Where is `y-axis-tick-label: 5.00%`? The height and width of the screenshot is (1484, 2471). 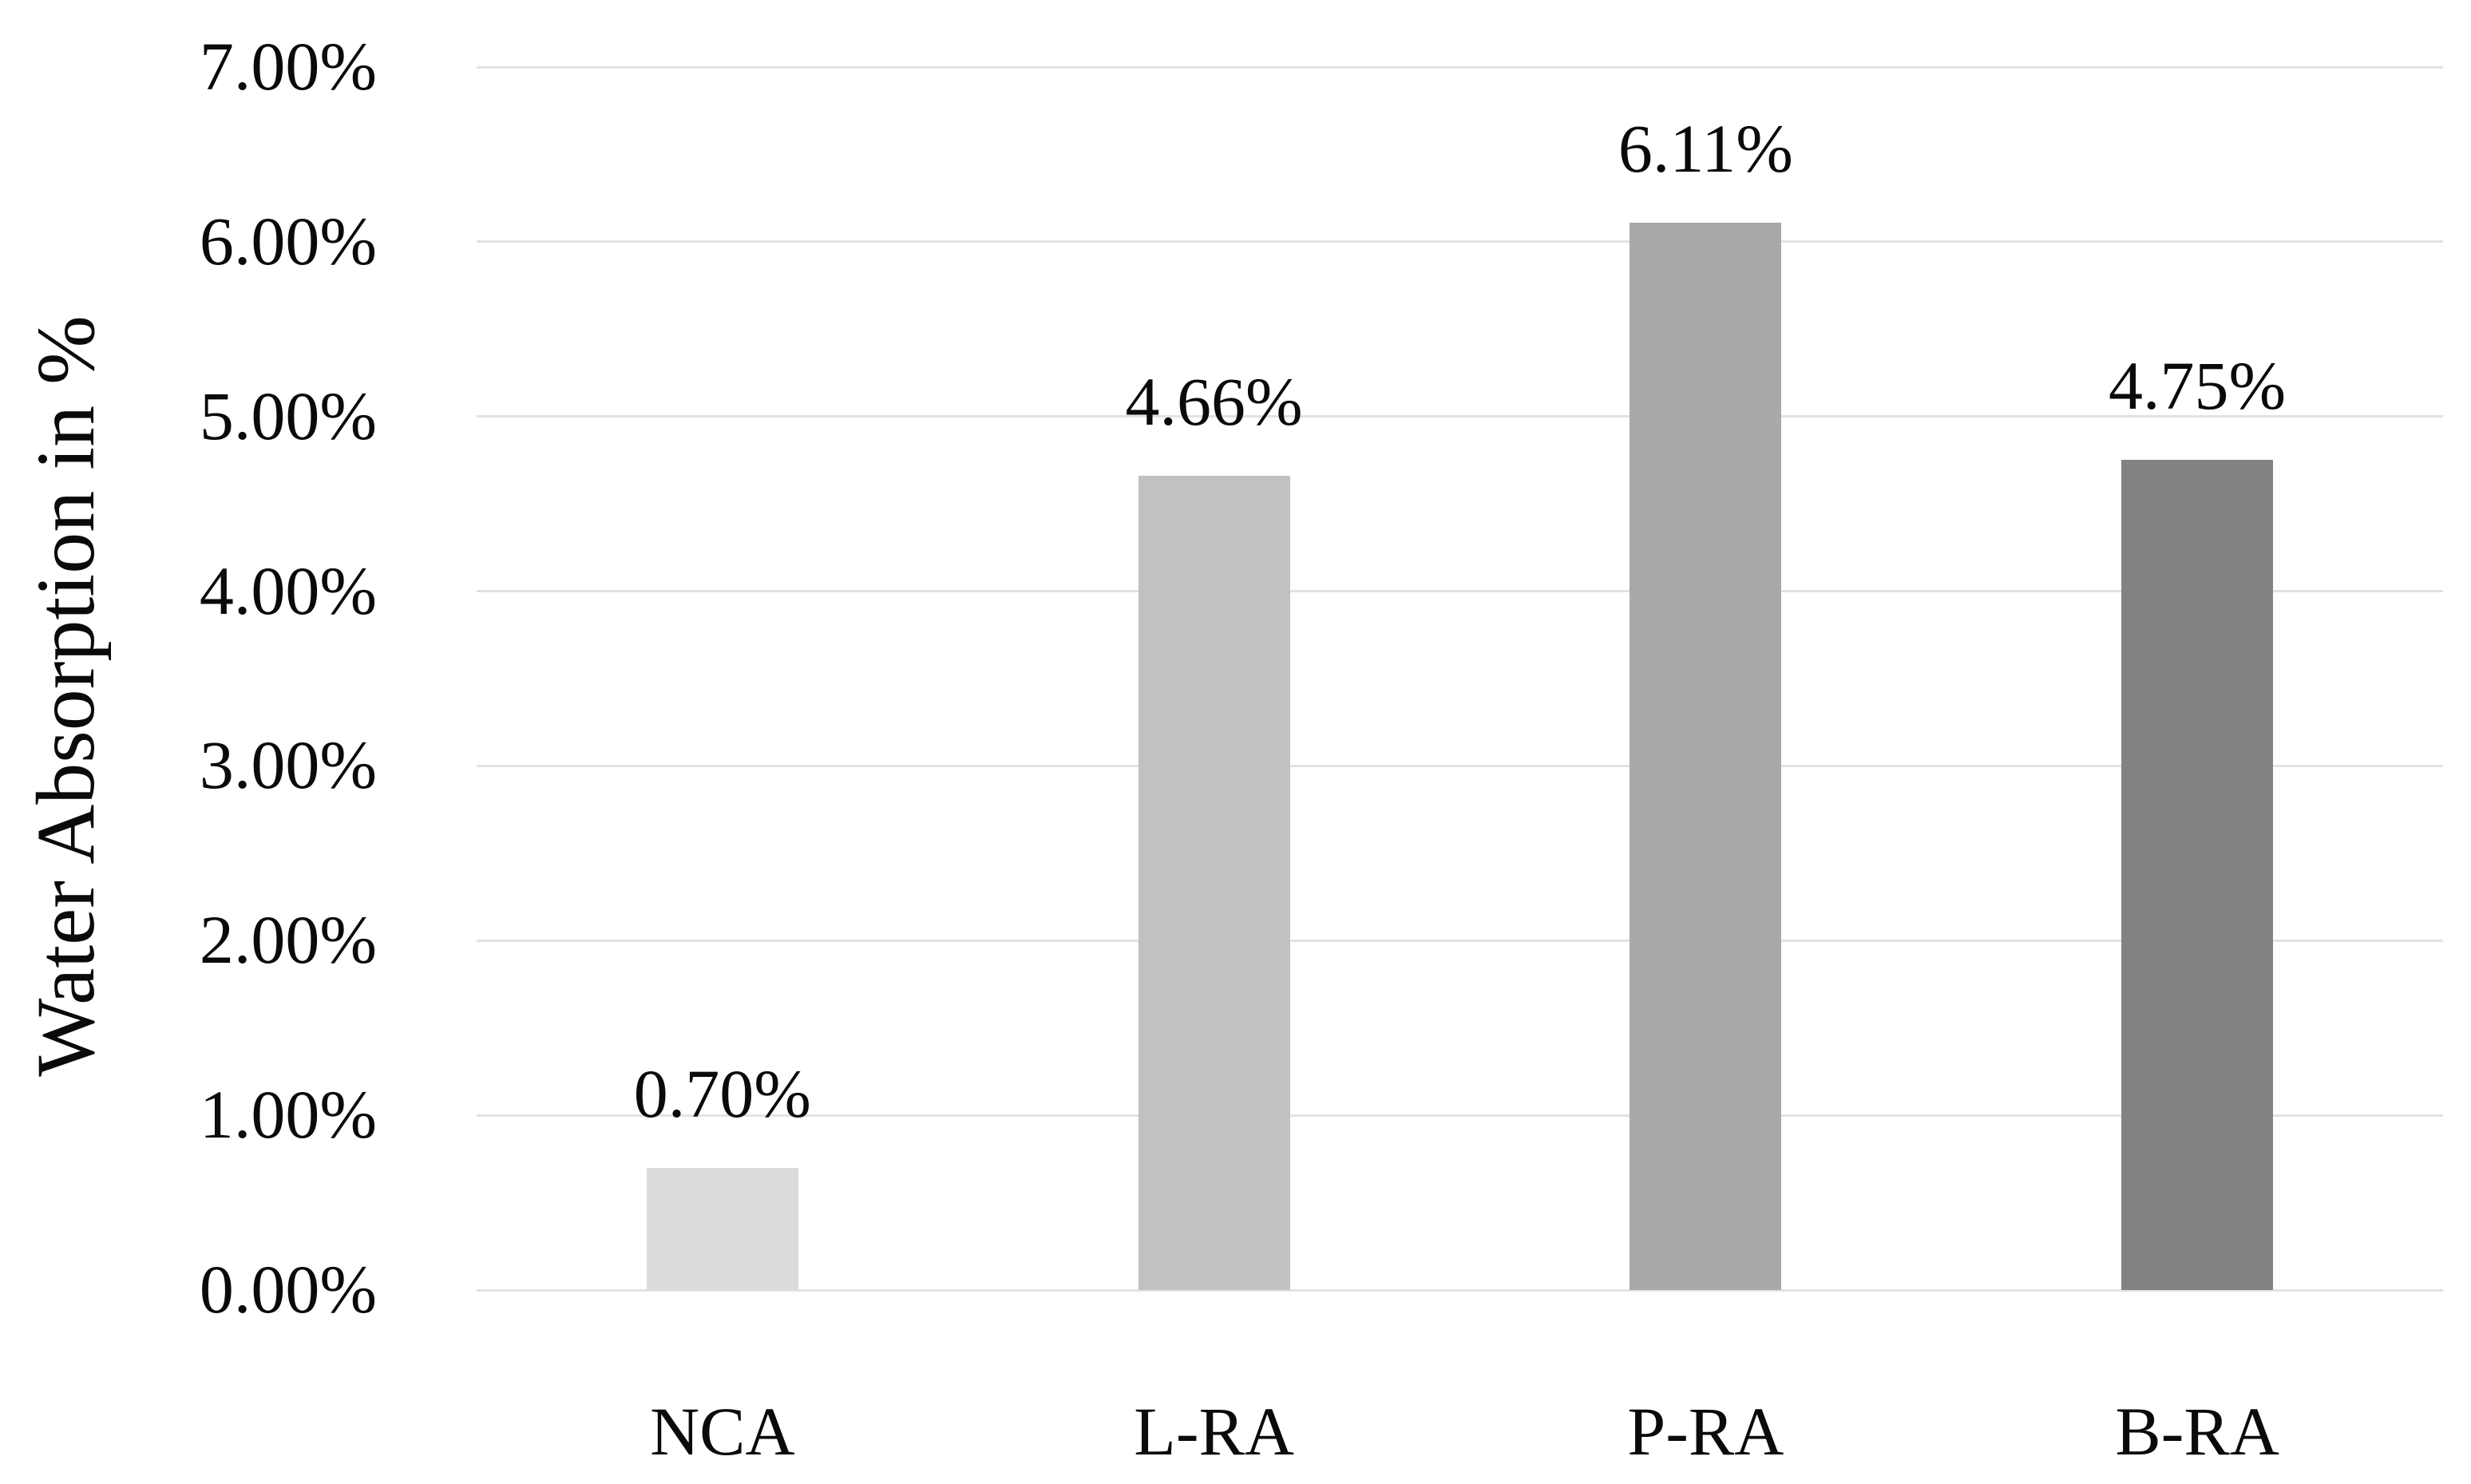
y-axis-tick-label: 5.00% is located at coordinates (288, 415).